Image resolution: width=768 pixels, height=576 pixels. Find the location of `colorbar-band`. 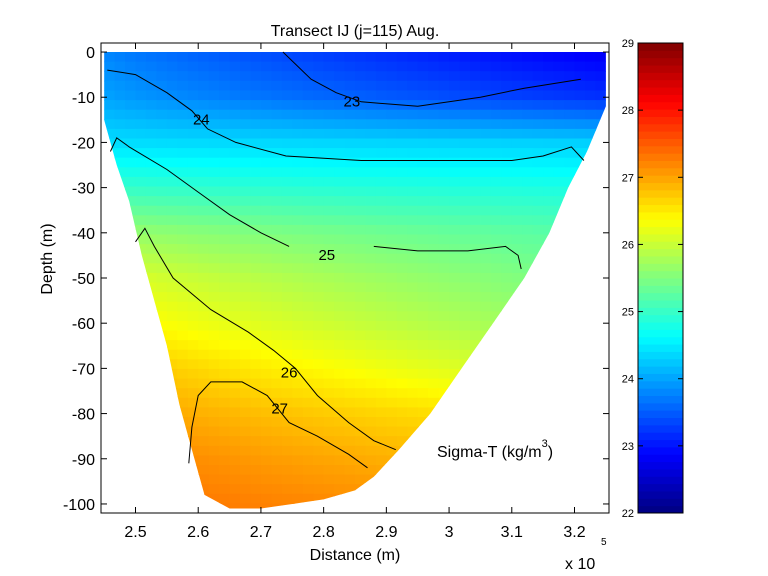

colorbar-band is located at coordinates (660, 179).